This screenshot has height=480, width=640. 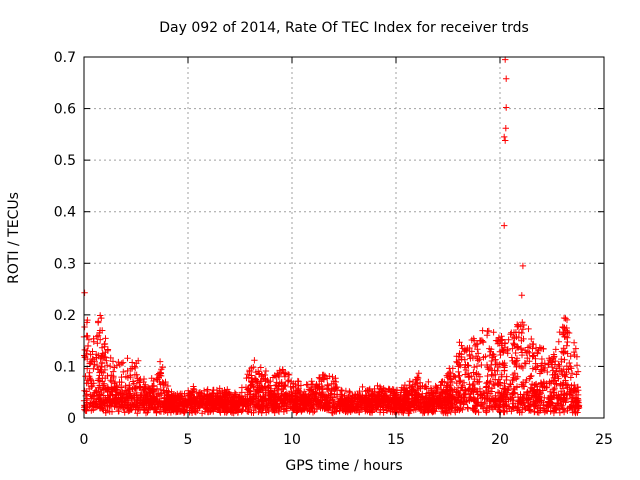 What do you see at coordinates (65, 316) in the screenshot?
I see `y-tick-label: 0.2` at bounding box center [65, 316].